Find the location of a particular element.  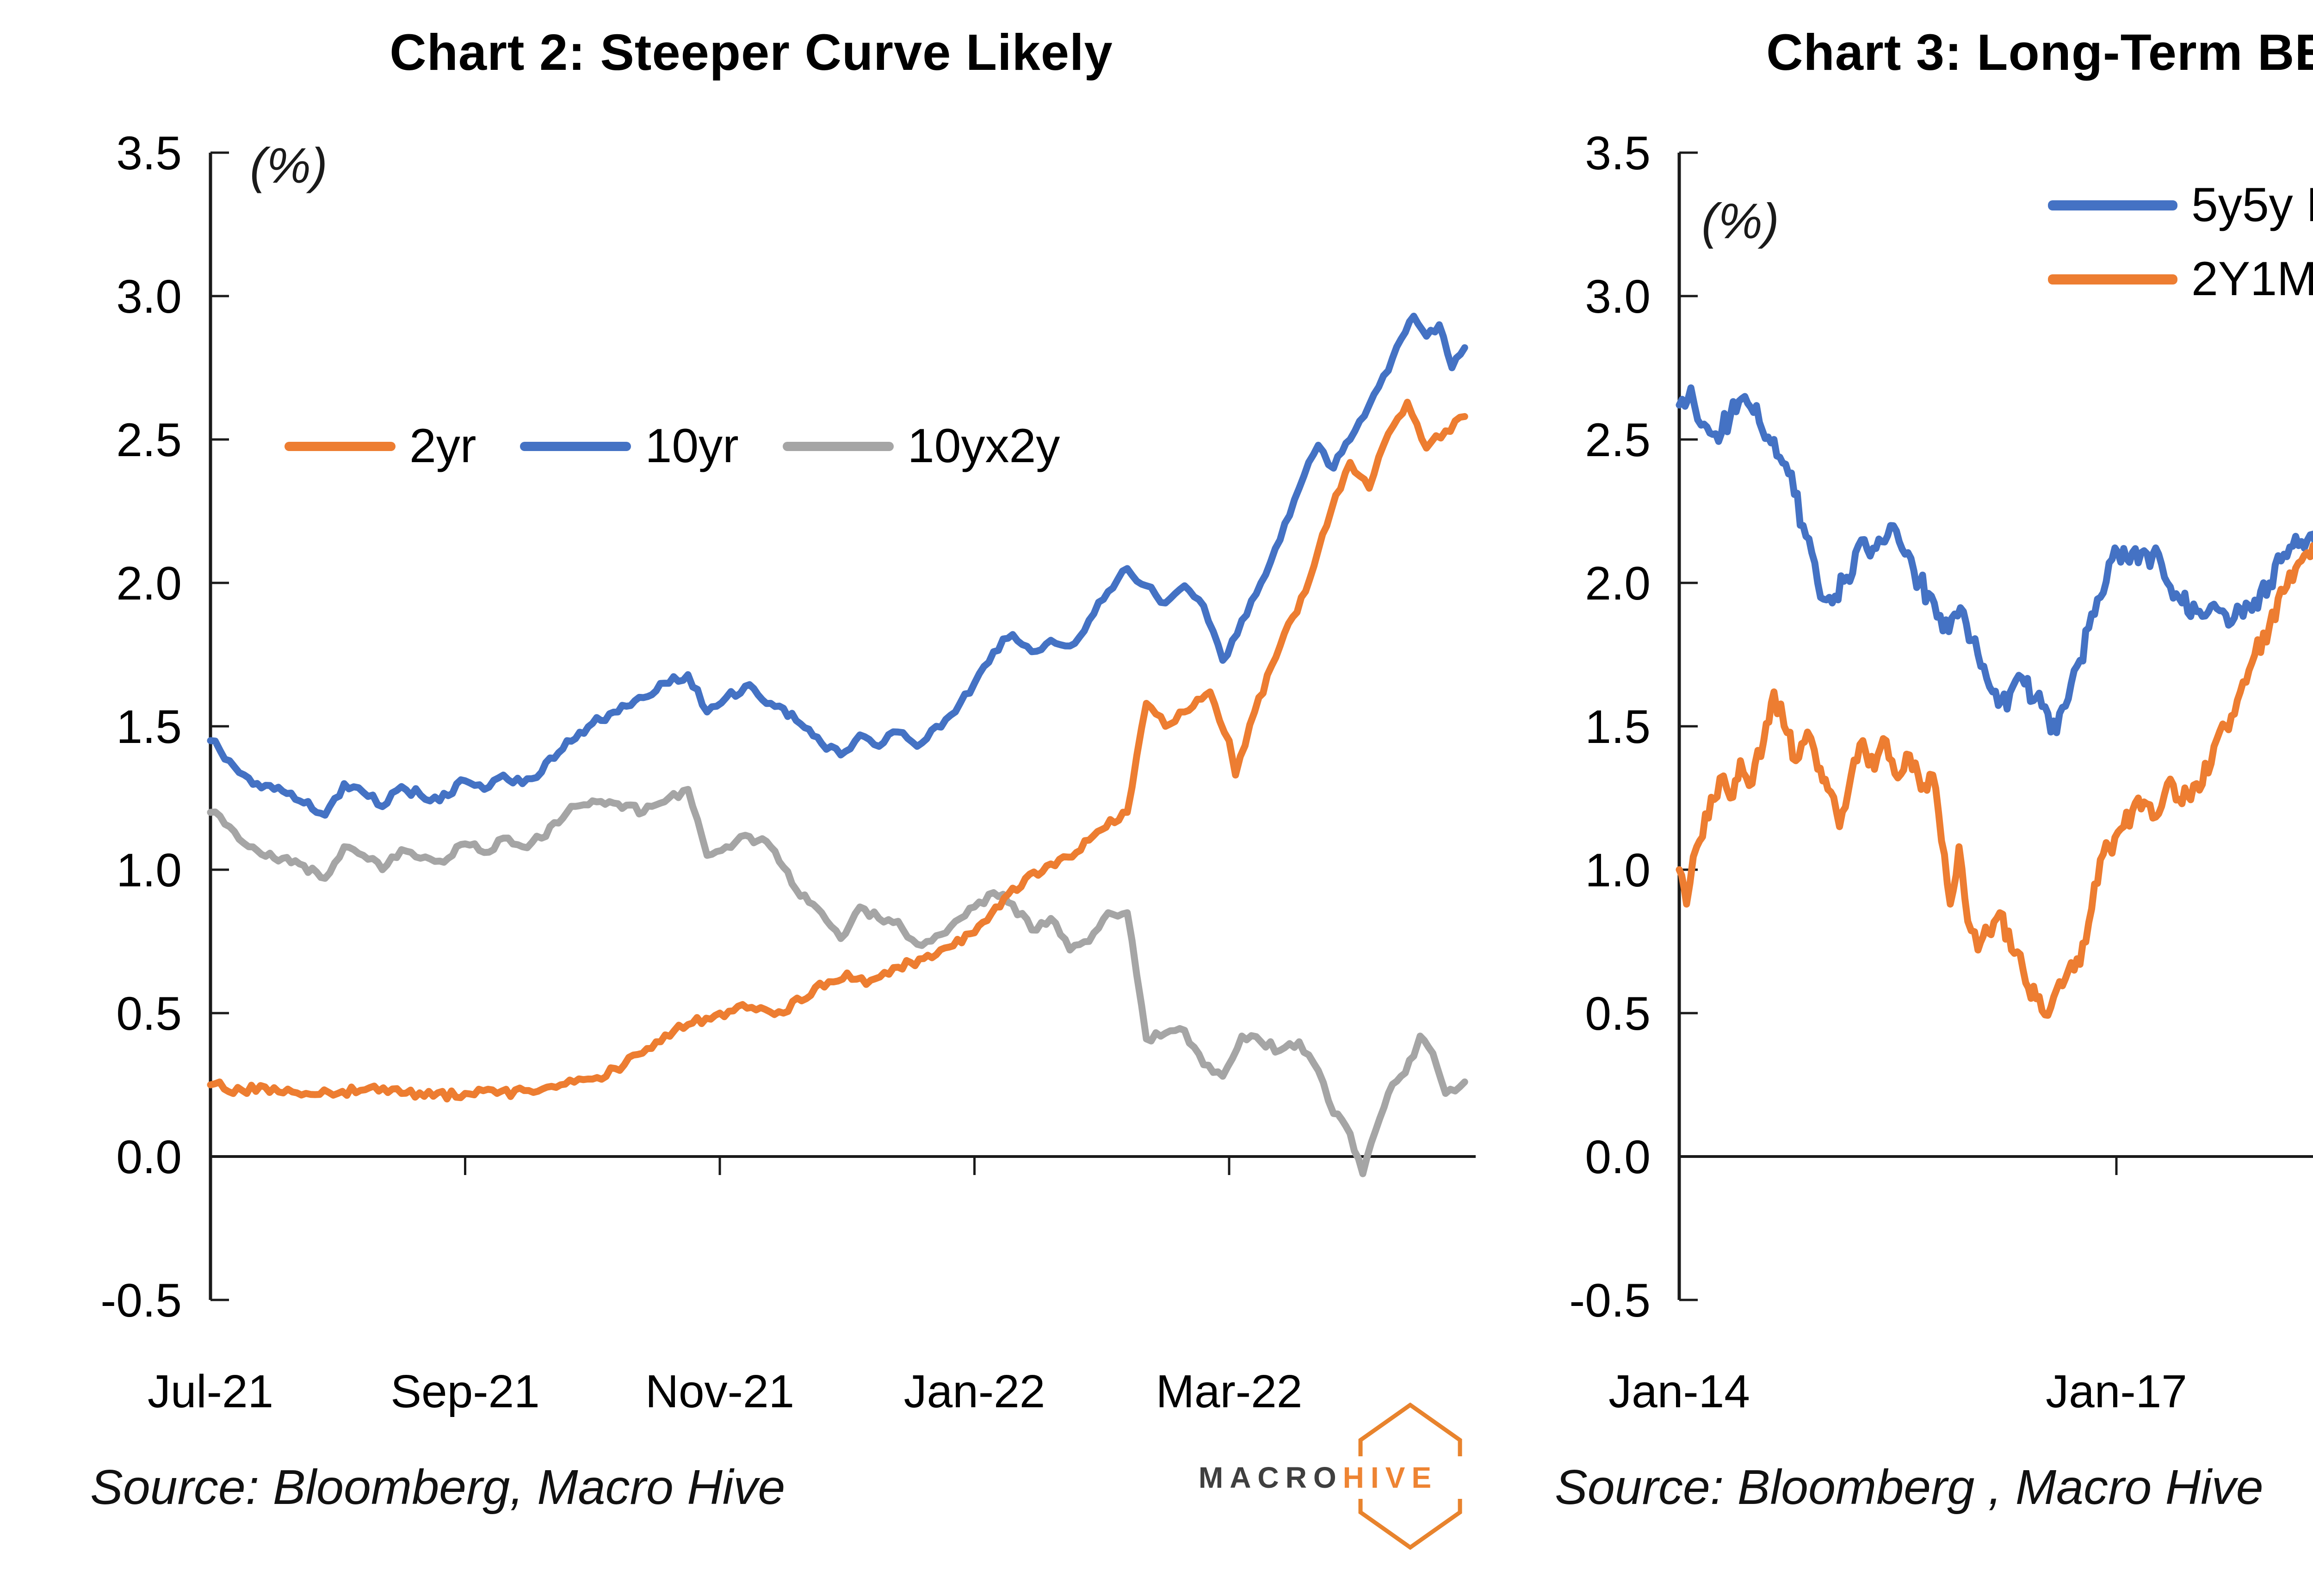

legend-item-2yr: 2yr is located at coordinates (380, 447).